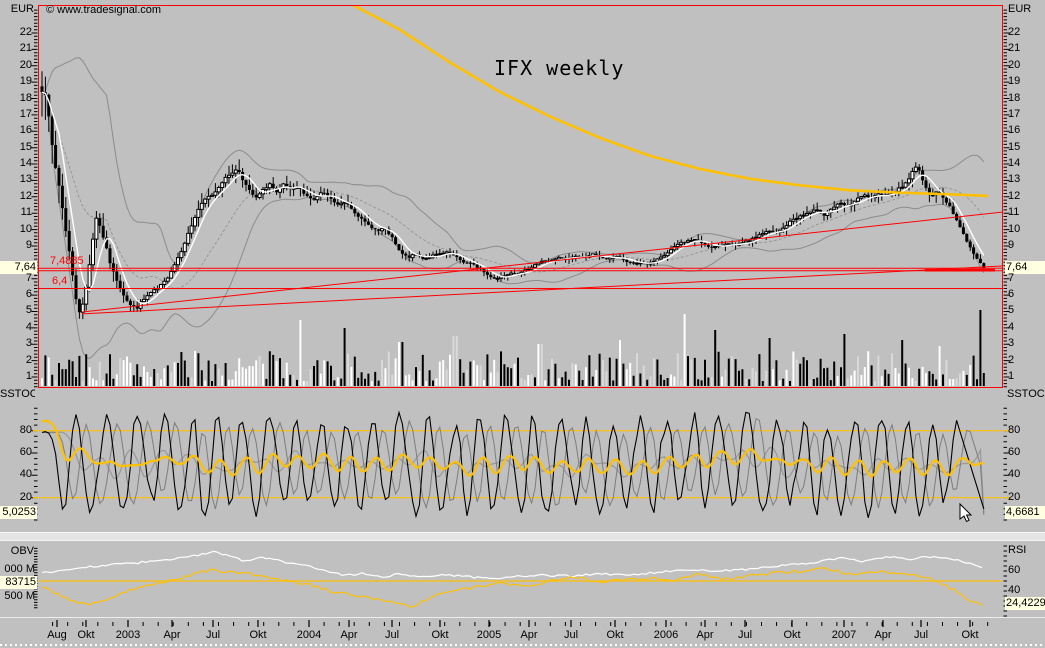  Describe the element at coordinates (25, 97) in the screenshot. I see `price-tick-label-left: 18` at that location.